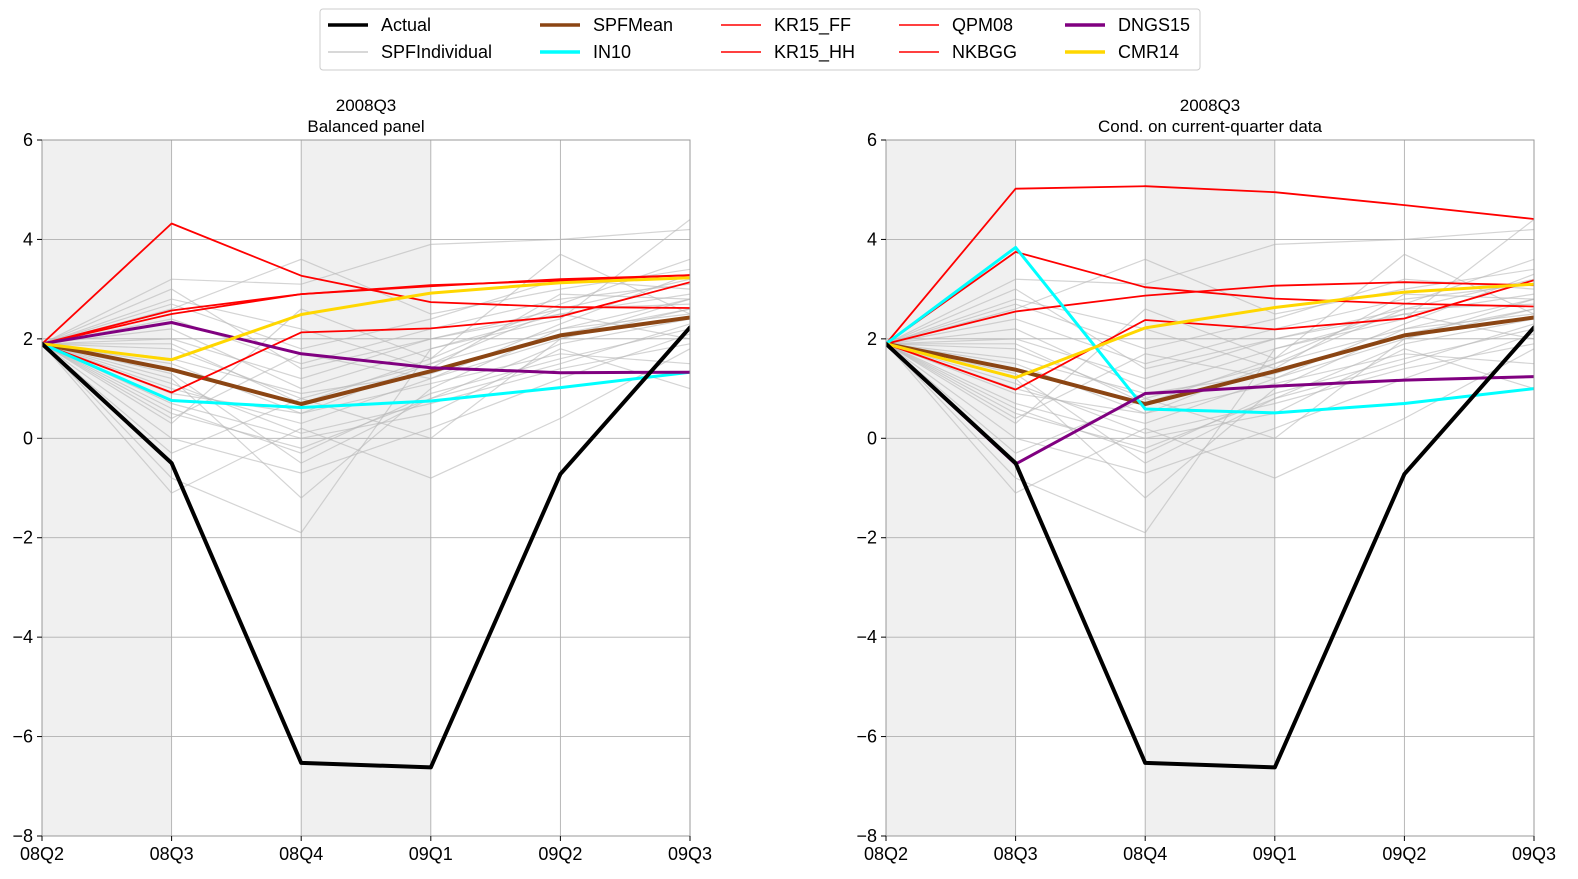 This screenshot has height=879, width=1578. Describe the element at coordinates (436, 52) in the screenshot. I see `legend-label-spfindividual: SPFIndividual` at that location.